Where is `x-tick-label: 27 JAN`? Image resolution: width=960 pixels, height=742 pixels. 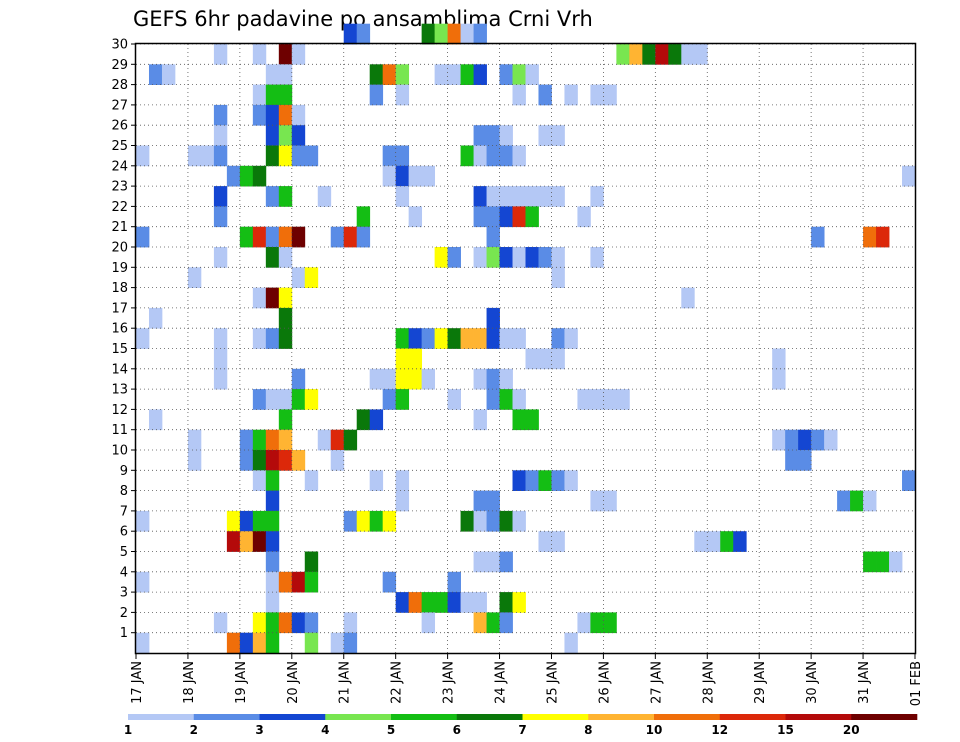 x-tick-label: 27 JAN is located at coordinates (656, 682).